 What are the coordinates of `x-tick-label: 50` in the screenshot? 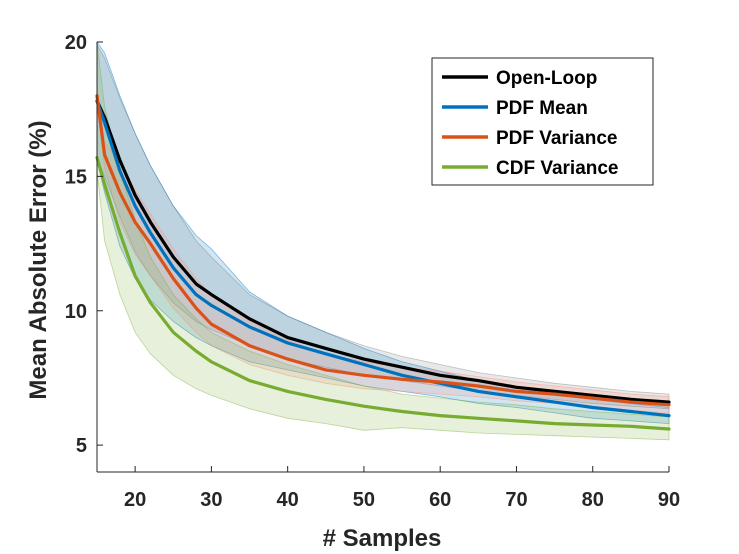 It's located at (364, 500).